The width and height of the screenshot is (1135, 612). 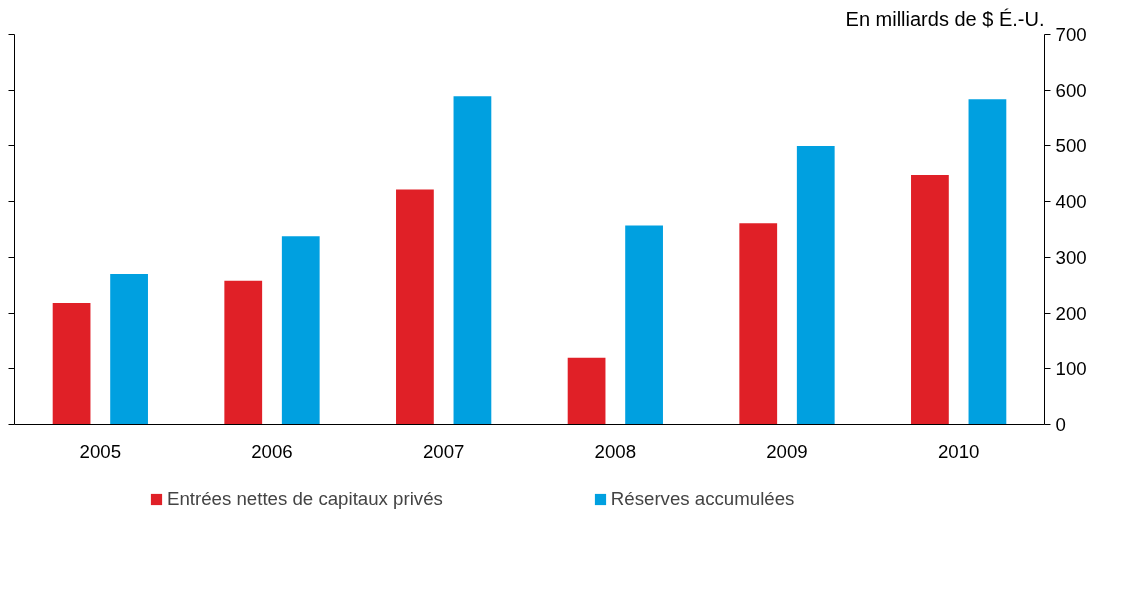 I want to click on y-axis-title: En milliards de $ É.-U., so click(x=945, y=18).